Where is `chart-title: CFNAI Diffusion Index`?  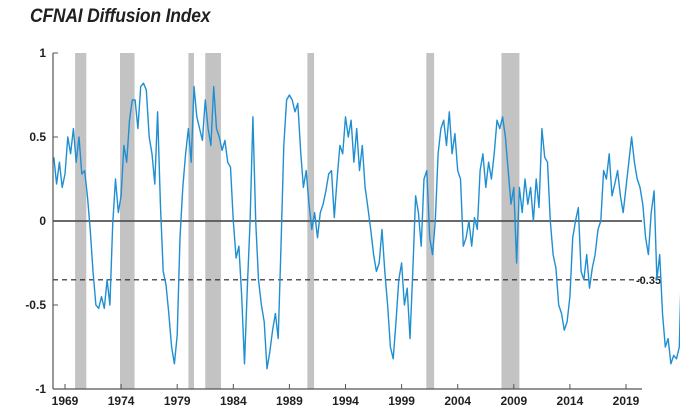
chart-title: CFNAI Diffusion Index is located at coordinates (120, 16).